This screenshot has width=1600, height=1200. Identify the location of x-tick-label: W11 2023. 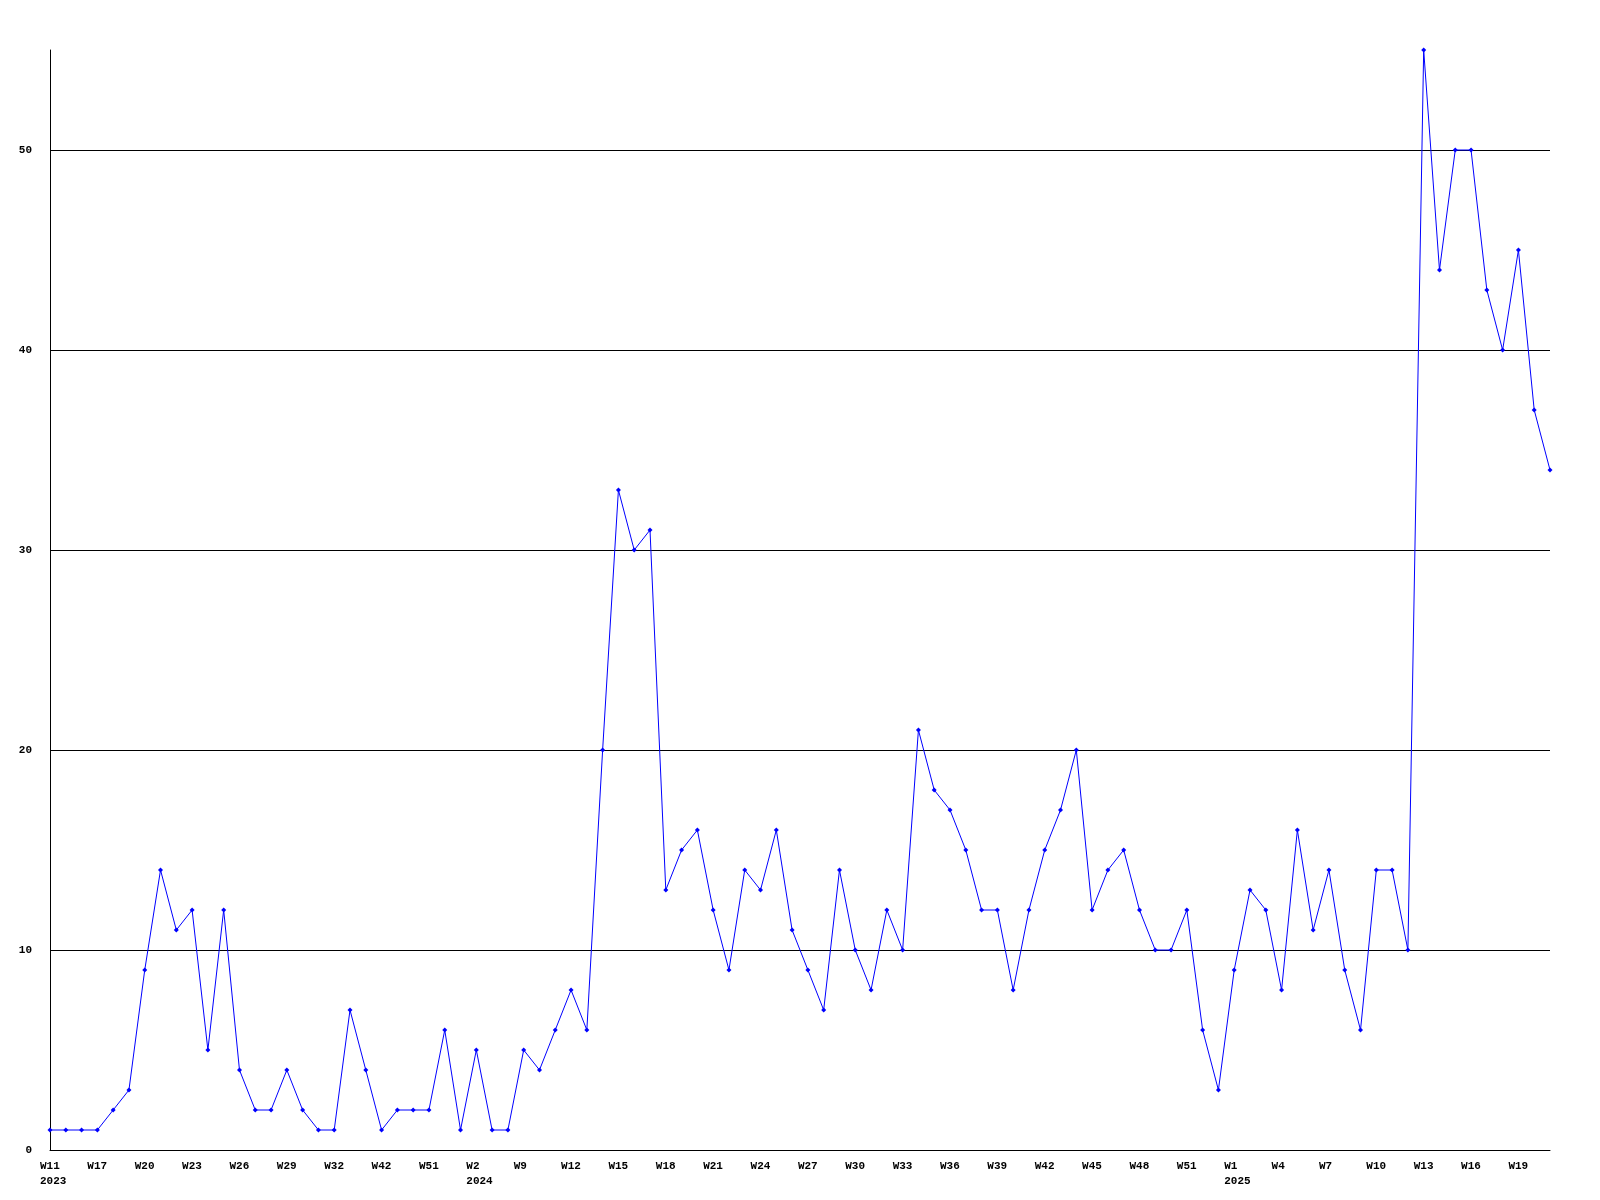
(53, 1173).